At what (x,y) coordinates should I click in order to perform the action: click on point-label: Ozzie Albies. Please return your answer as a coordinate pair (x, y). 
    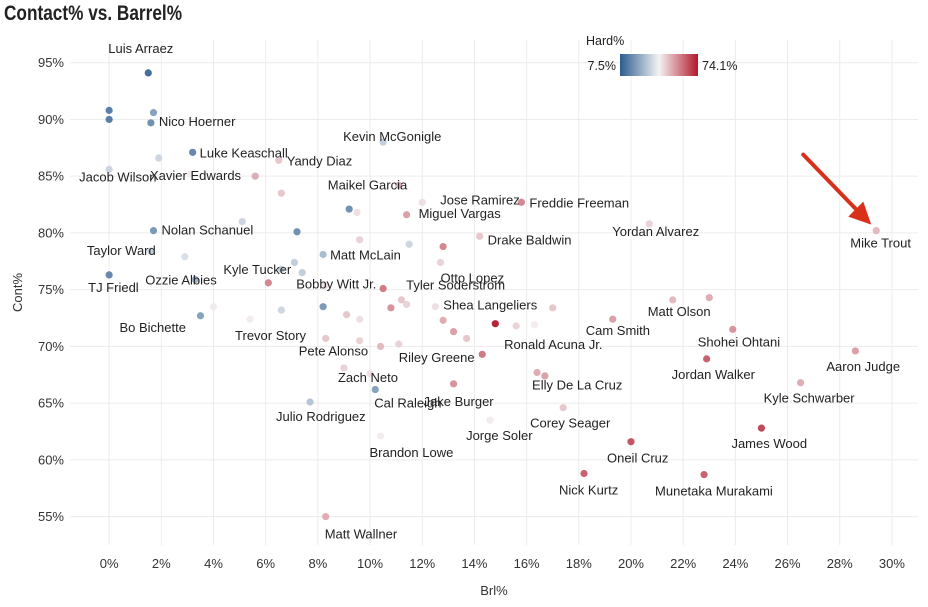
    Looking at the image, I should click on (181, 279).